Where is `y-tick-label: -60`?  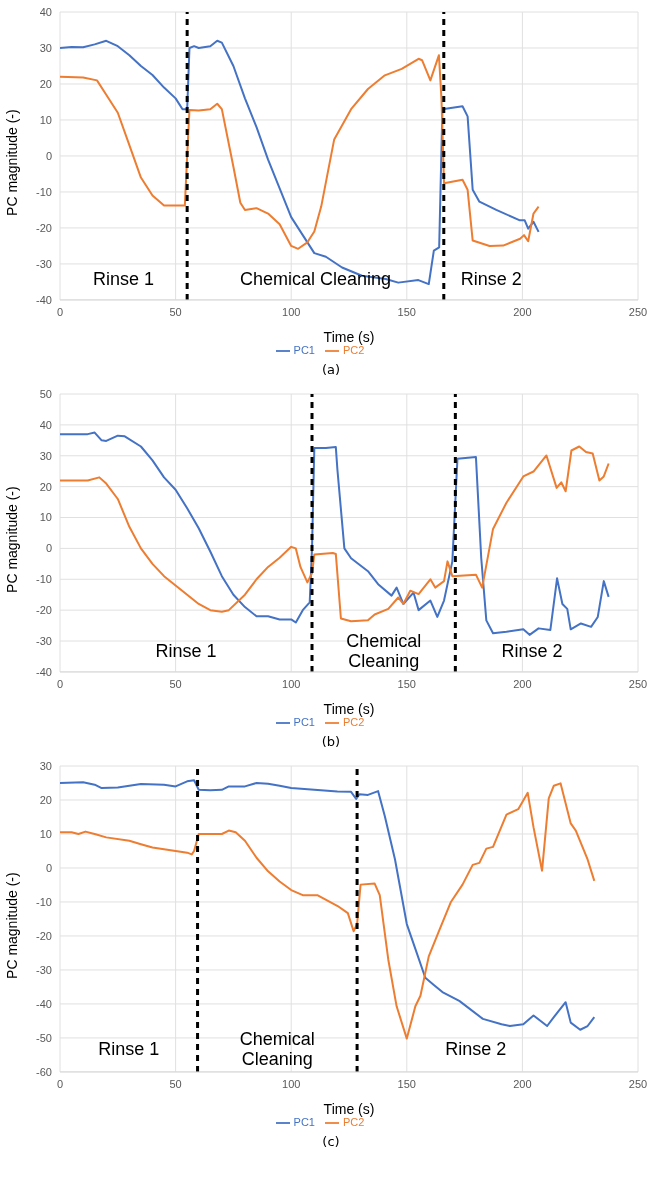 y-tick-label: -60 is located at coordinates (44, 1071).